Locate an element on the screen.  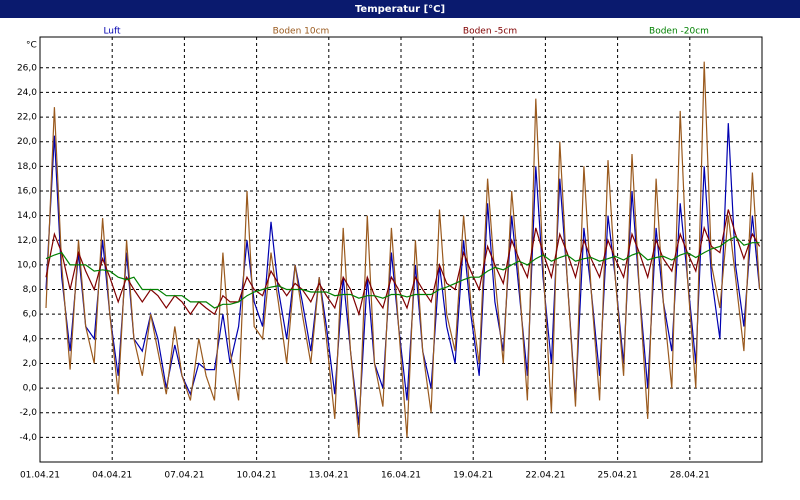
y-tick-label: 20,0 is located at coordinates (27, 142).